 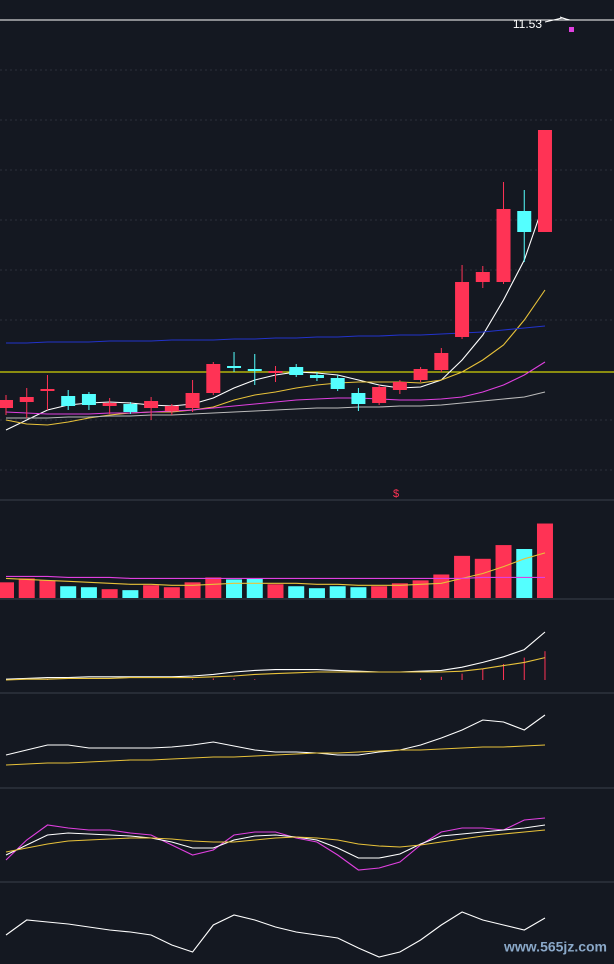 What do you see at coordinates (557, 19) in the screenshot?
I see `pointer-arrow` at bounding box center [557, 19].